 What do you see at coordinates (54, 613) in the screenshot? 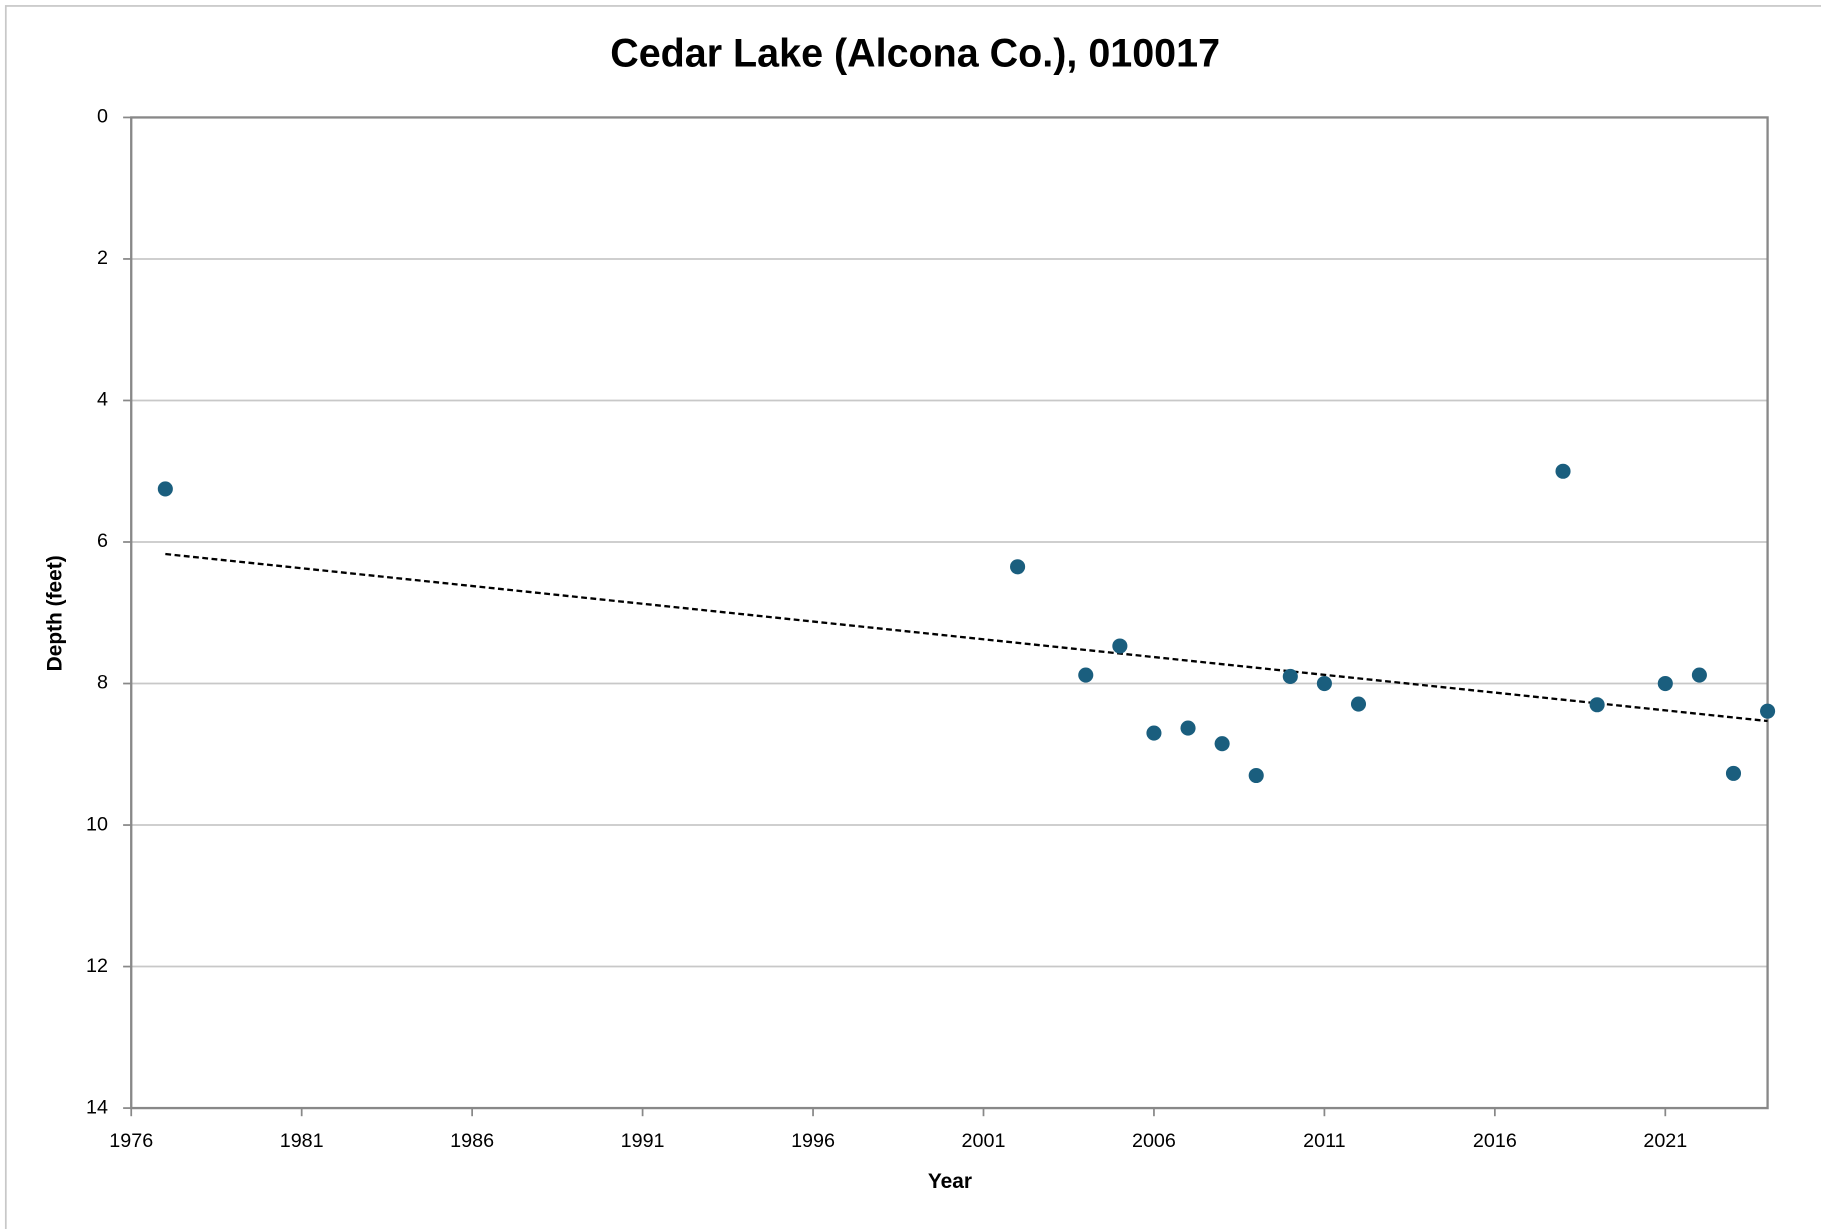
I see `y-axis-label: Depth (feet)` at bounding box center [54, 613].